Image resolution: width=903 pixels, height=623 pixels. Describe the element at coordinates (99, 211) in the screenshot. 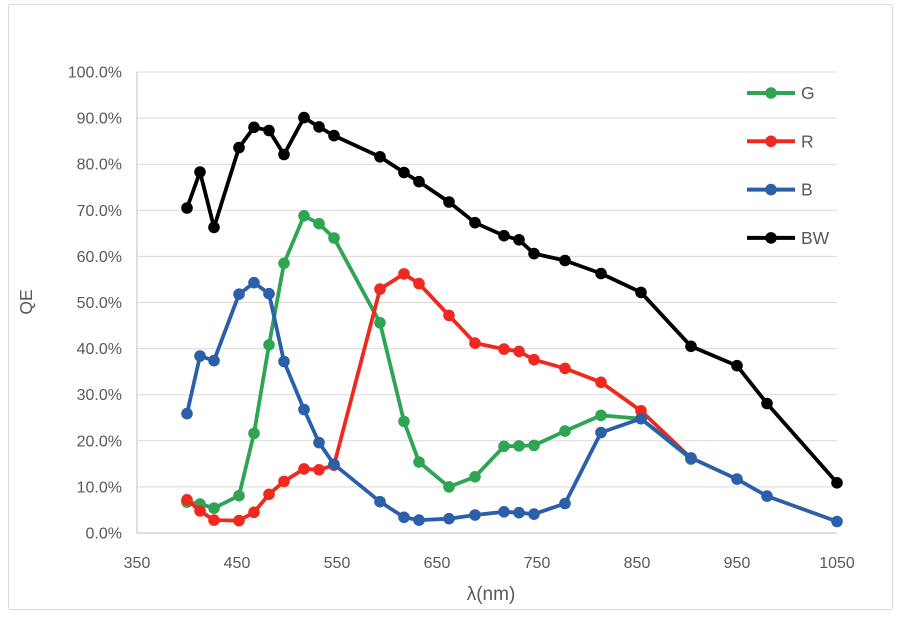

I see `y-tick-label: 70.0%` at that location.